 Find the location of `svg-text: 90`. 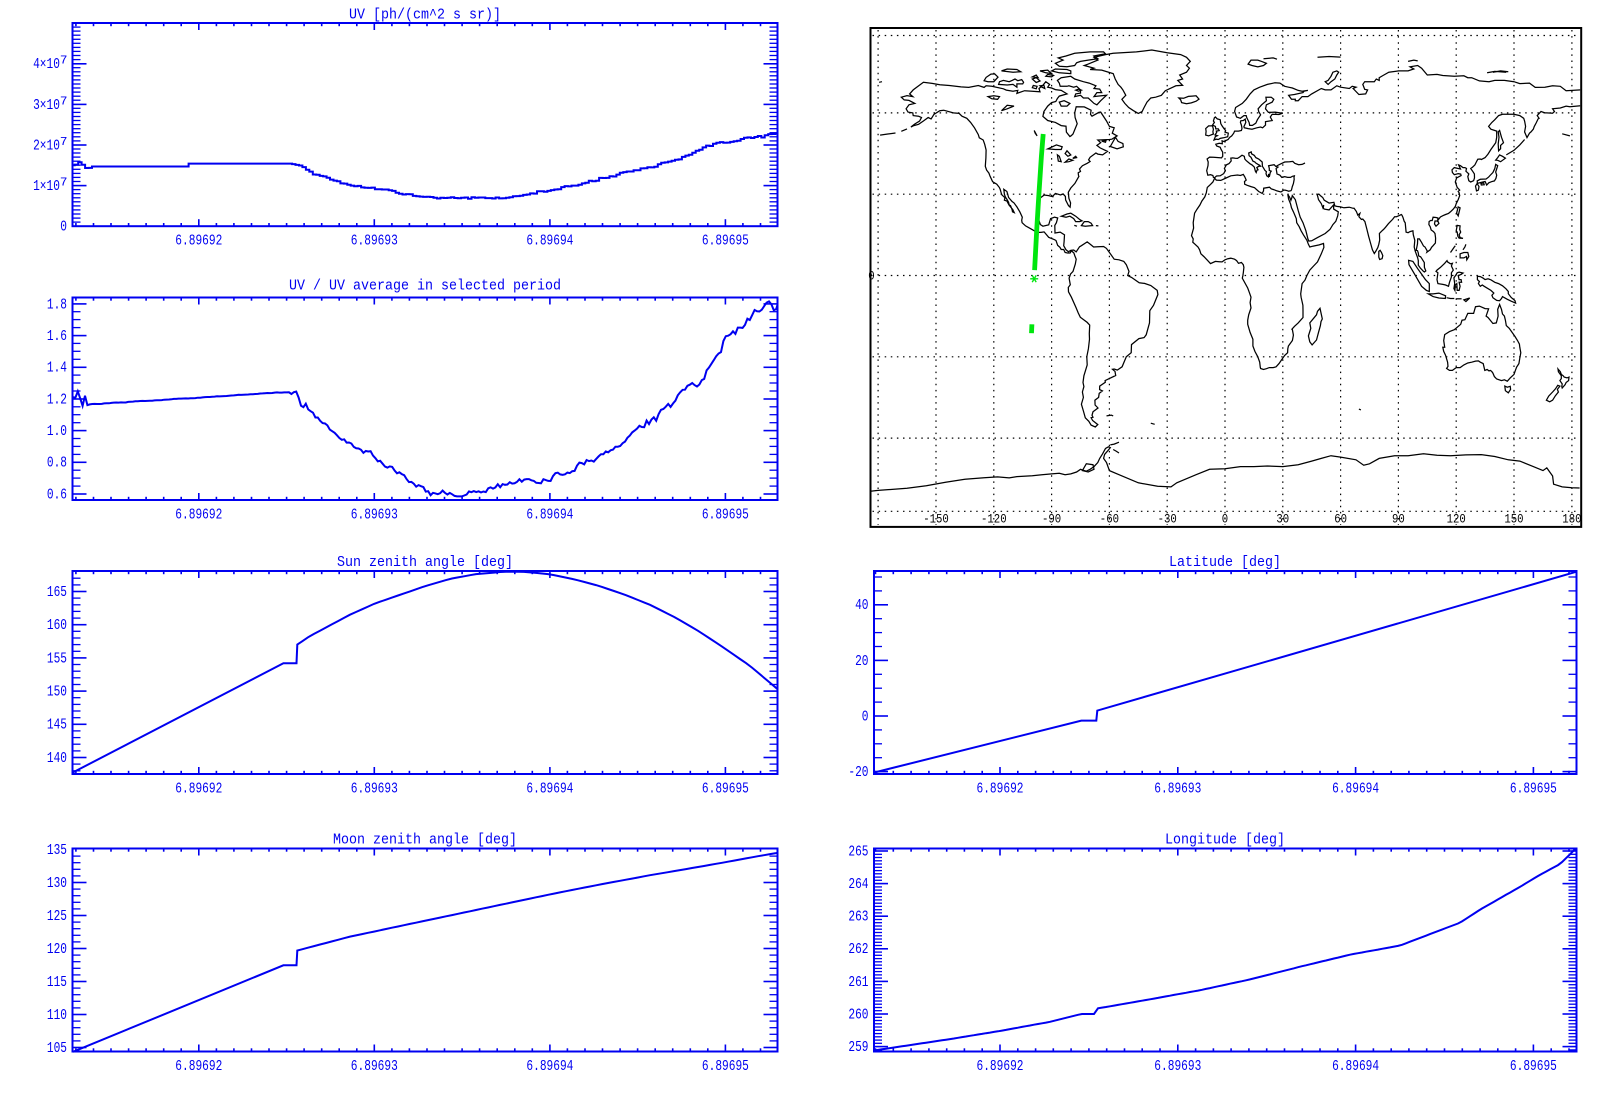

svg-text: 90 is located at coordinates (1398, 519).